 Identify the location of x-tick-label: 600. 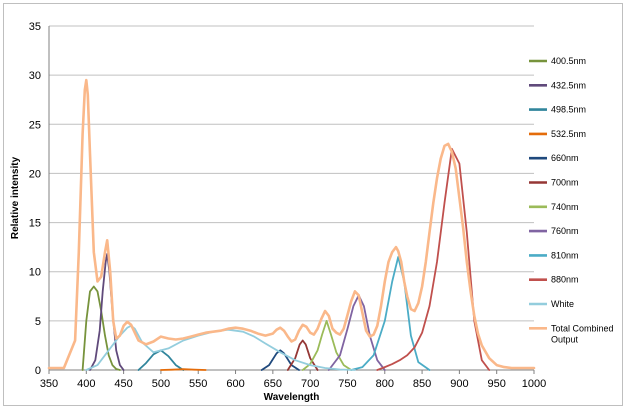
(235, 384).